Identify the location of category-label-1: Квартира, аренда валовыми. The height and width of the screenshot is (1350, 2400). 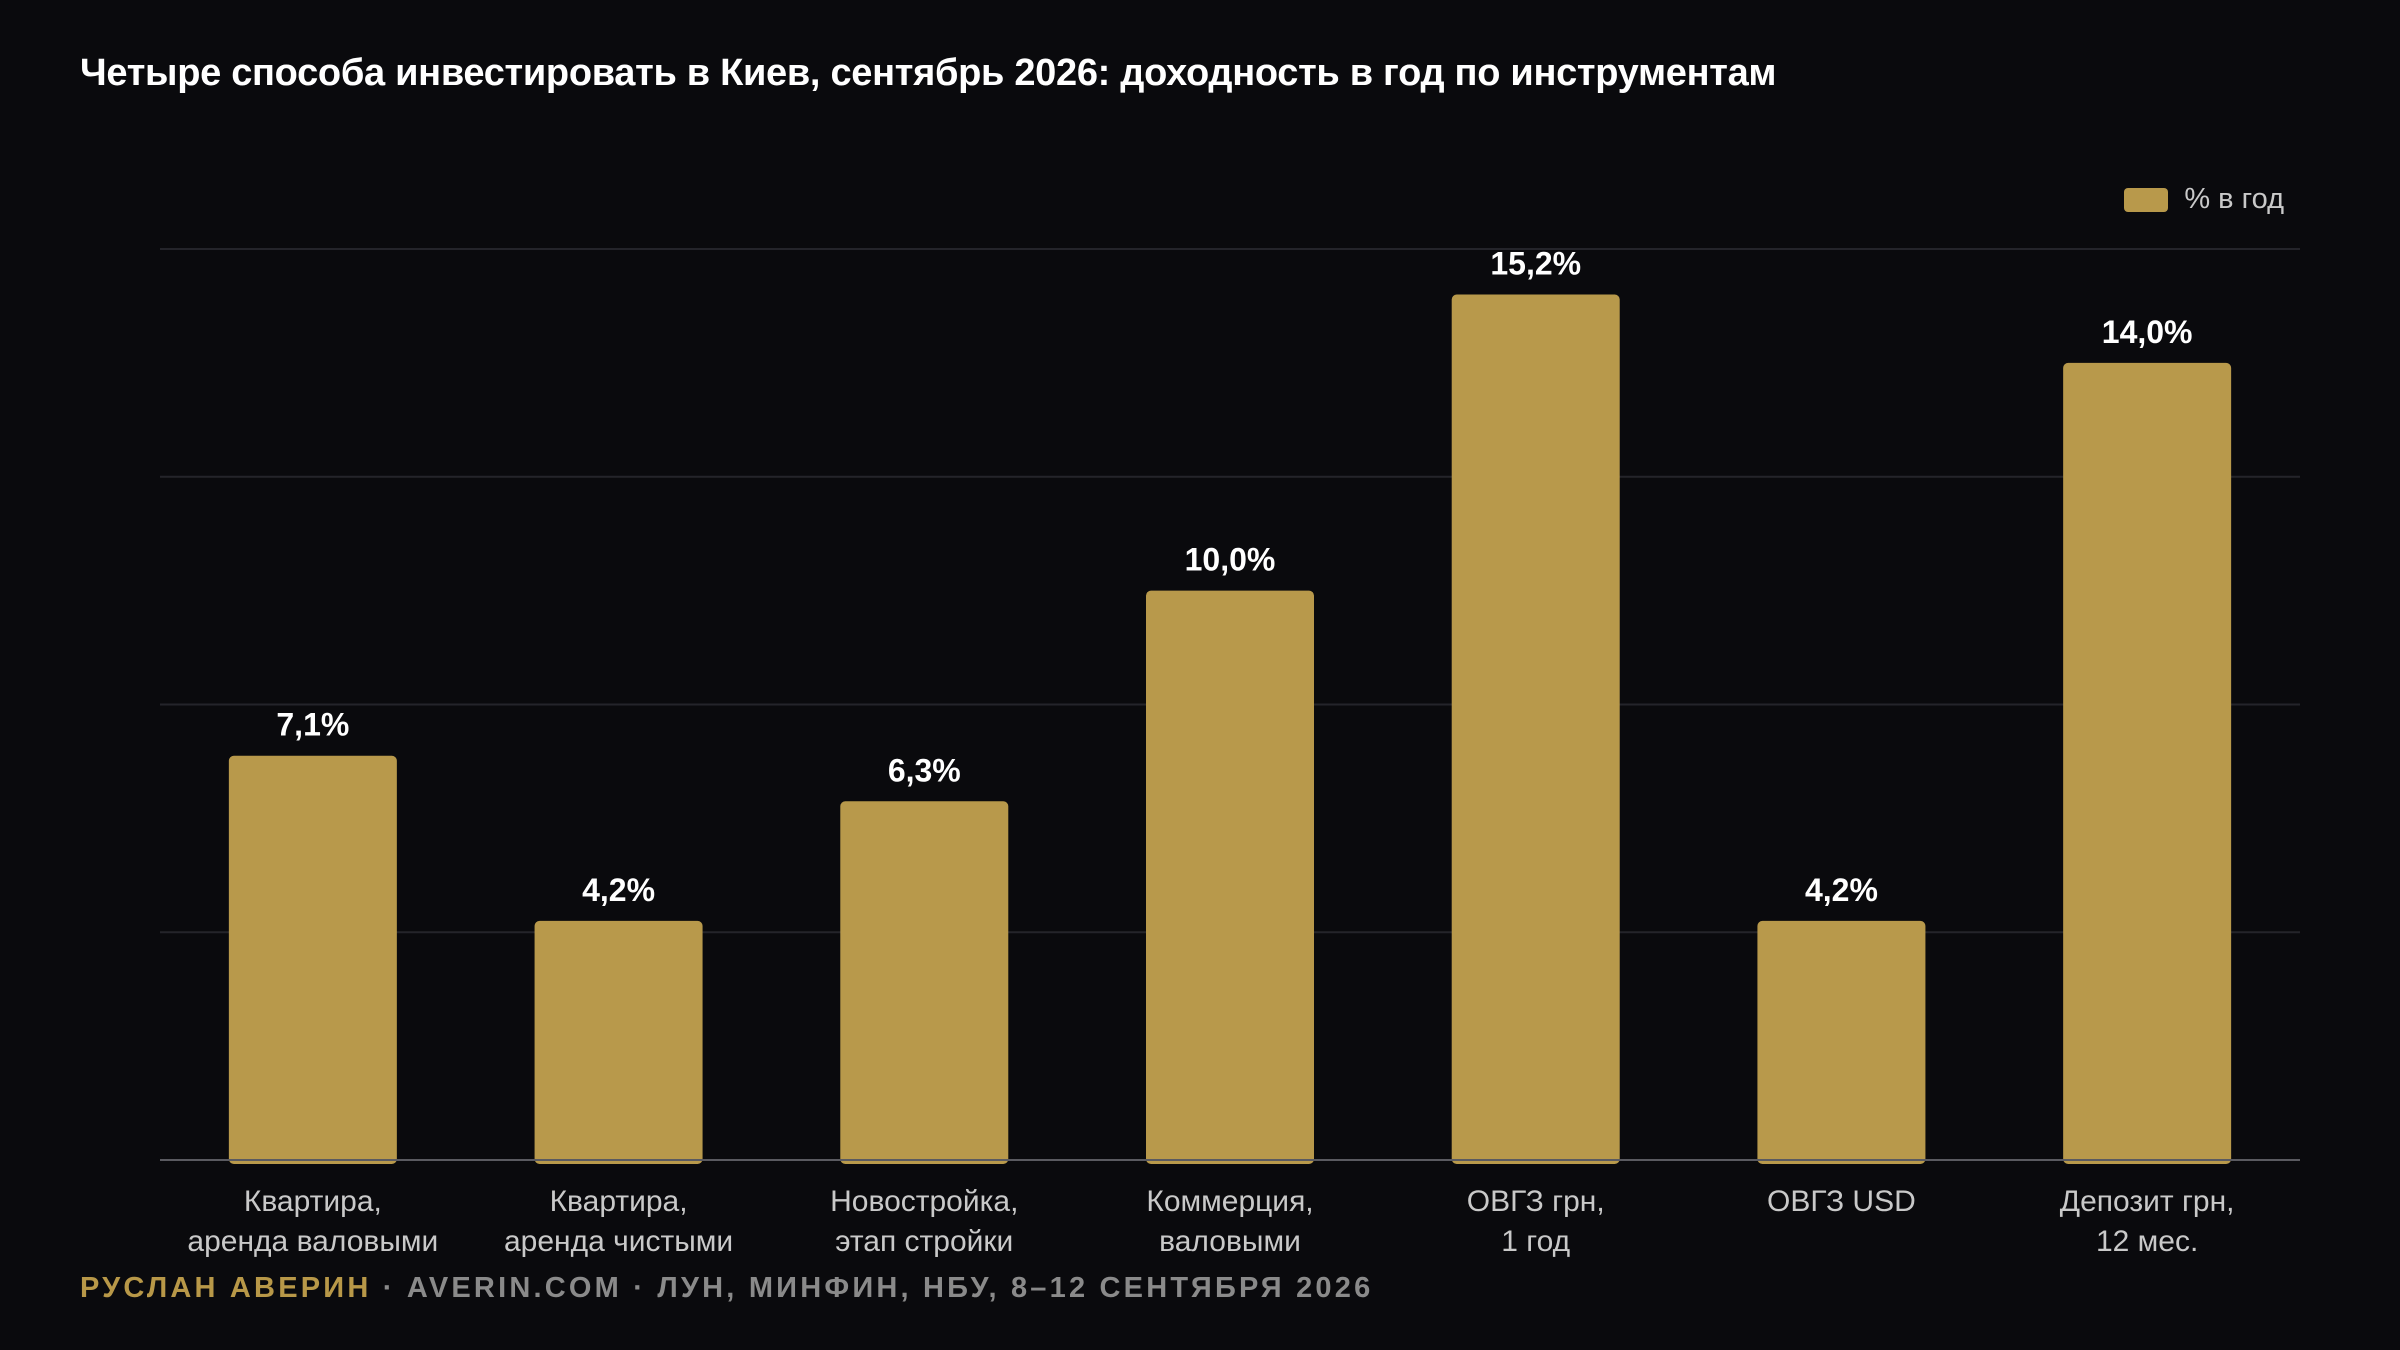
(312, 1221).